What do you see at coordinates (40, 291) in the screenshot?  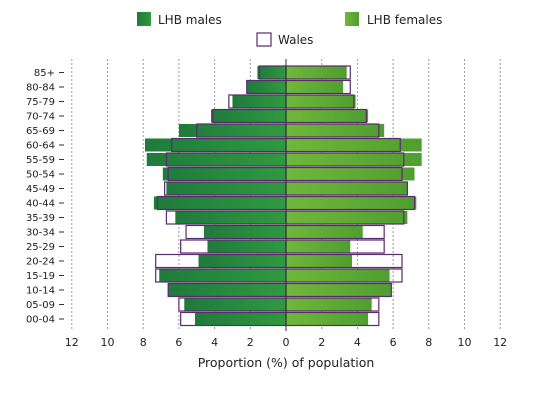 I see `age-label: 10-14` at bounding box center [40, 291].